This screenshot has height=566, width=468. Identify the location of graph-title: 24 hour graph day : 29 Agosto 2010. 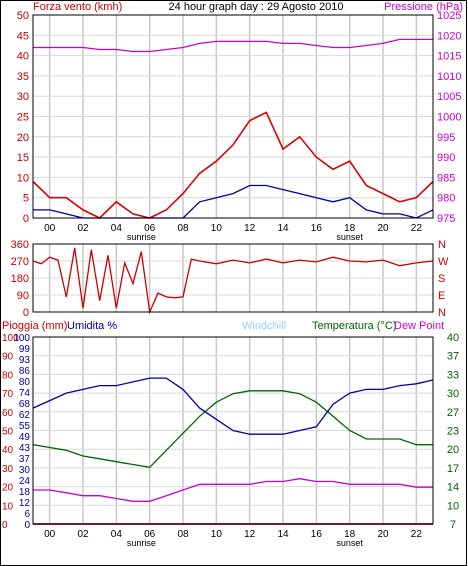
(256, 7).